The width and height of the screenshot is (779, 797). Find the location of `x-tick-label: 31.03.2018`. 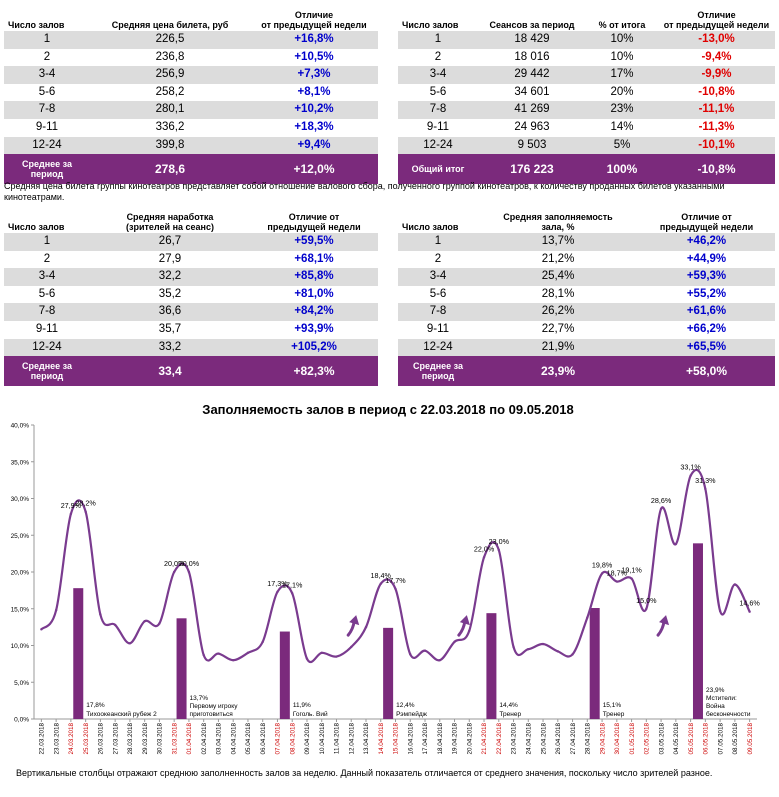

x-tick-label: 31.03.2018 is located at coordinates (174, 739).